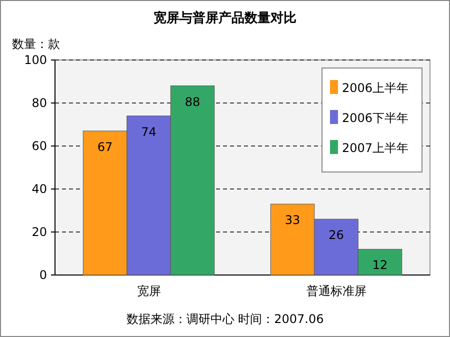 This screenshot has height=337, width=450. What do you see at coordinates (43, 275) in the screenshot?
I see `y-tick-label: 0` at bounding box center [43, 275].